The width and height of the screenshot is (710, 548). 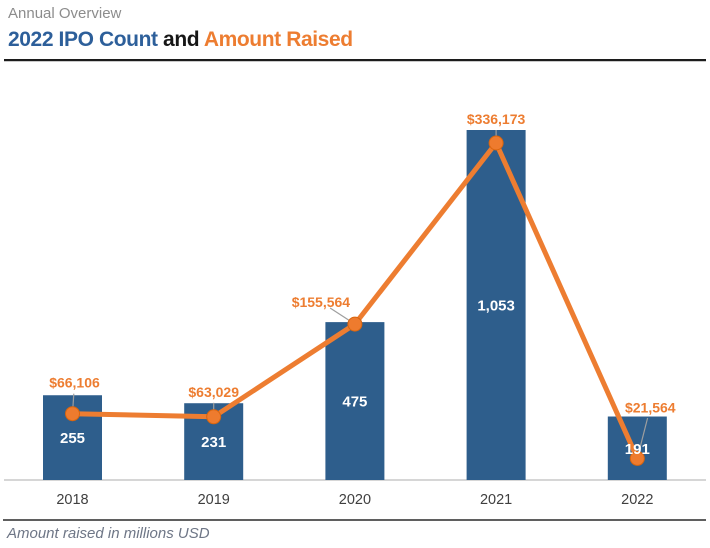 I want to click on header-divider, so click(x=355, y=60).